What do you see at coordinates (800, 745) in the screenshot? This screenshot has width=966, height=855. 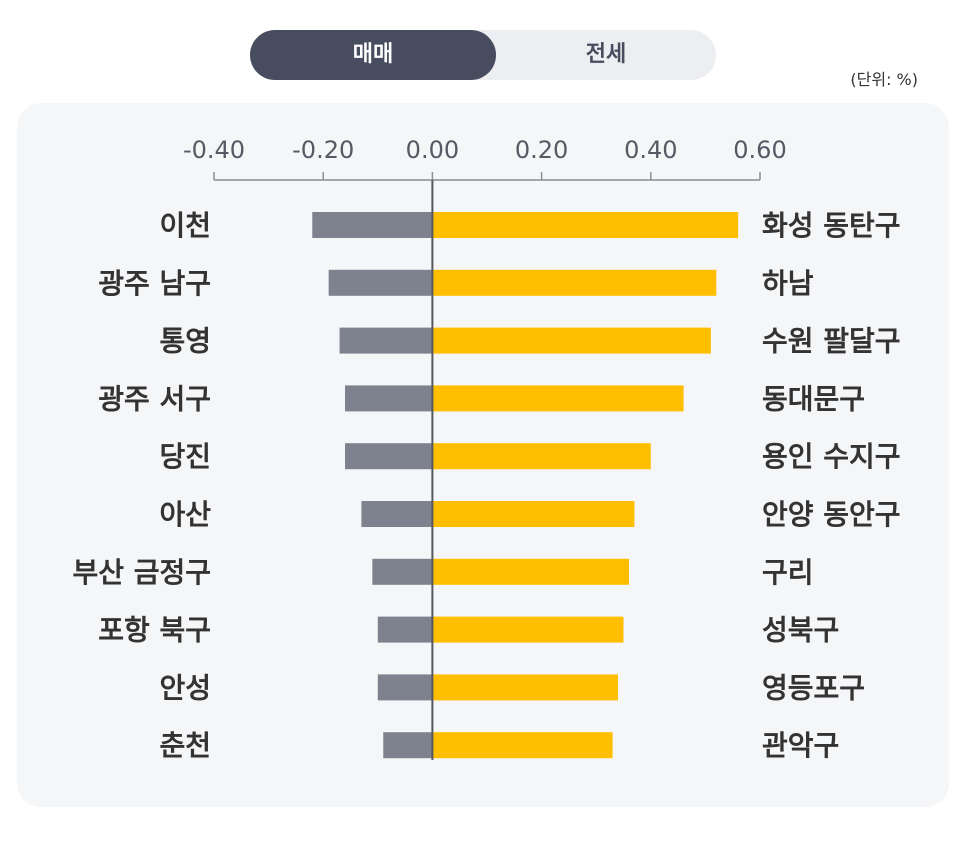 I see `positive-category-label: 관악구` at bounding box center [800, 745].